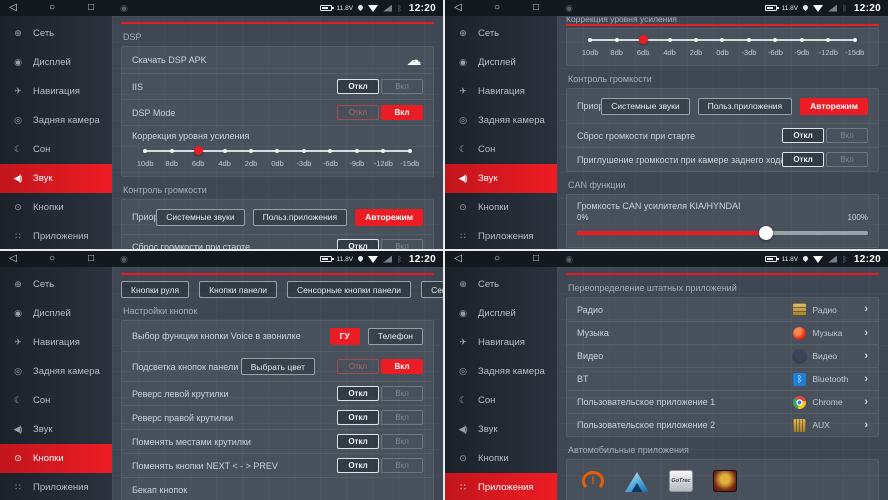  Describe the element at coordinates (344, 336) in the screenshot. I see `voice-headunit-button: ГУ` at that location.